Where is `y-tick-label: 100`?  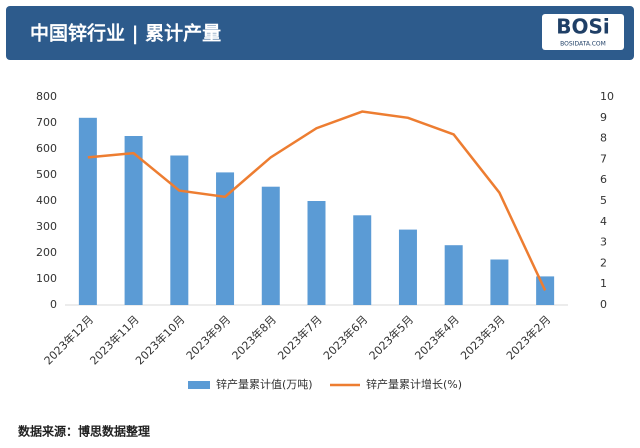
y-tick-label: 100 is located at coordinates (46, 278).